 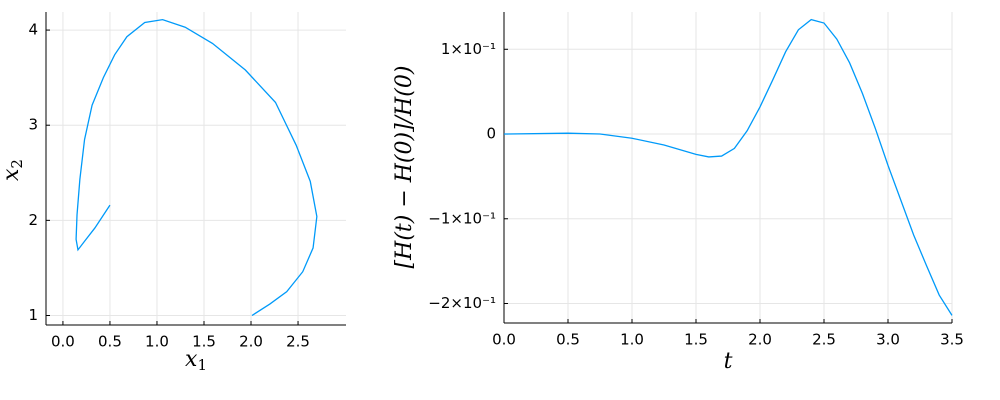 I want to click on ylabel: x2, so click(x=13, y=170).